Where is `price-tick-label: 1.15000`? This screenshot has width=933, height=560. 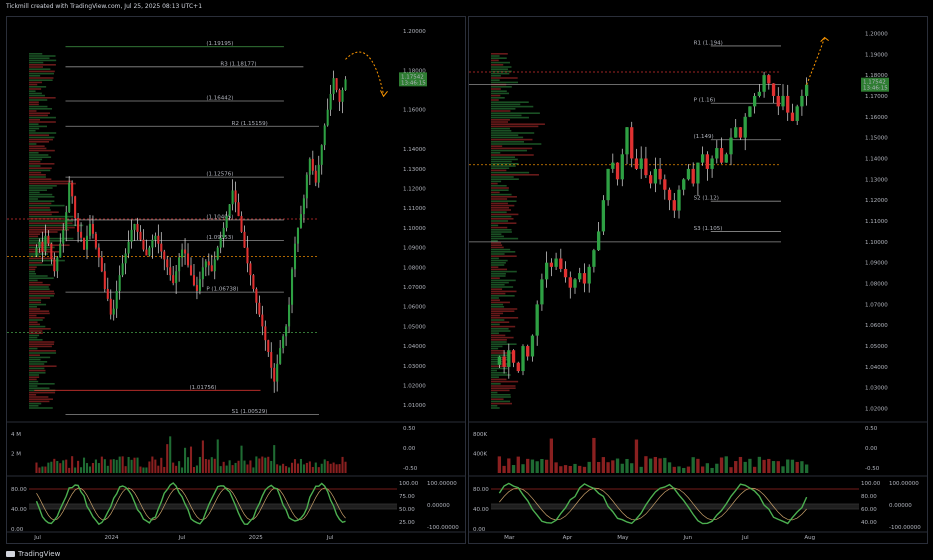 price-tick-label: 1.15000 is located at coordinates (876, 139).